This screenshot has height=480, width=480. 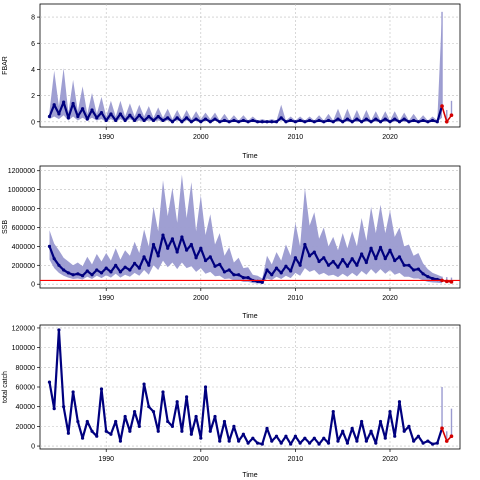 I want to click on y-tick-label: 2, so click(x=33, y=96).